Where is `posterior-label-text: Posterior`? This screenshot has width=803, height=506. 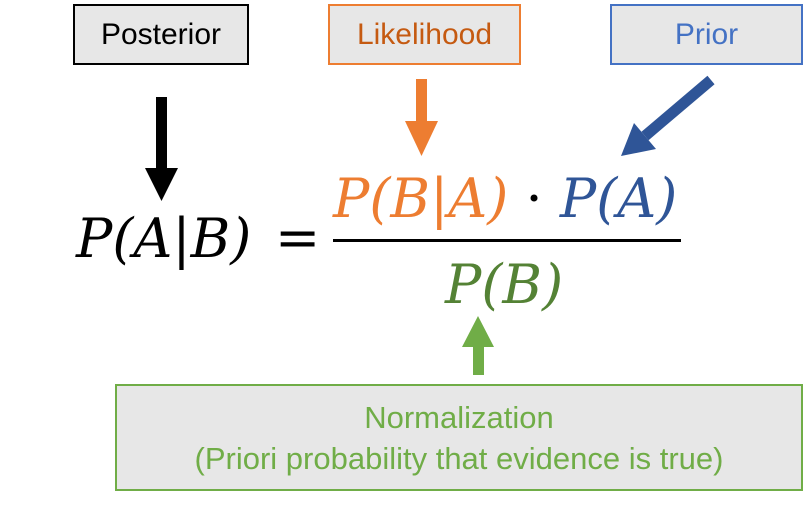
posterior-label-text: Posterior is located at coordinates (161, 34).